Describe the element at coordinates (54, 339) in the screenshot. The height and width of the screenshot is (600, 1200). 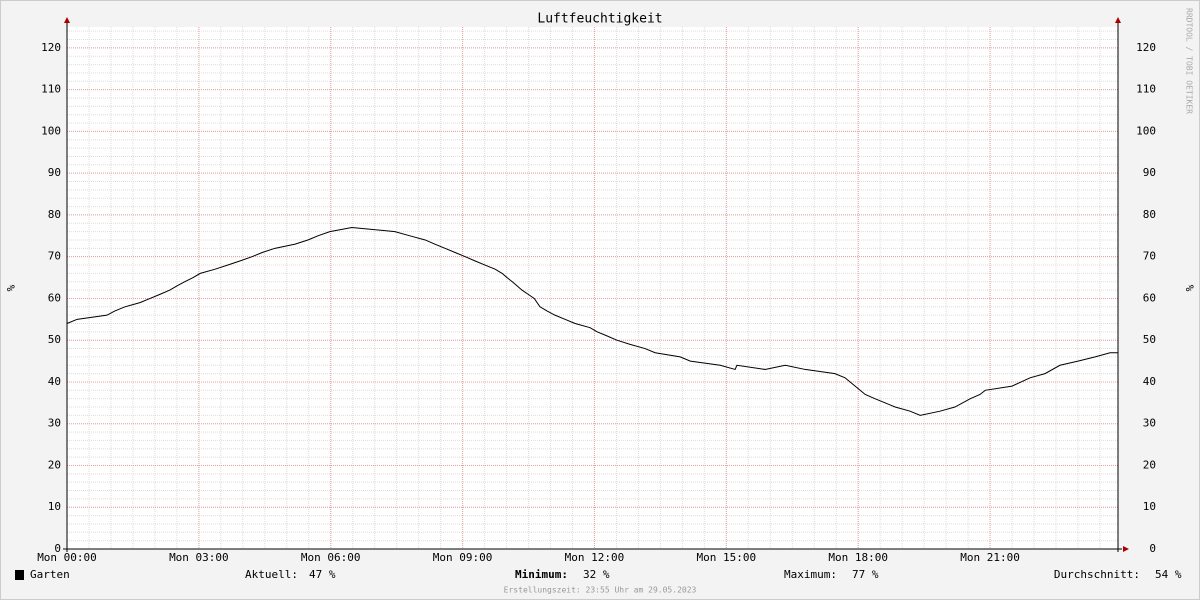
I see `y-tick-label: 50` at that location.